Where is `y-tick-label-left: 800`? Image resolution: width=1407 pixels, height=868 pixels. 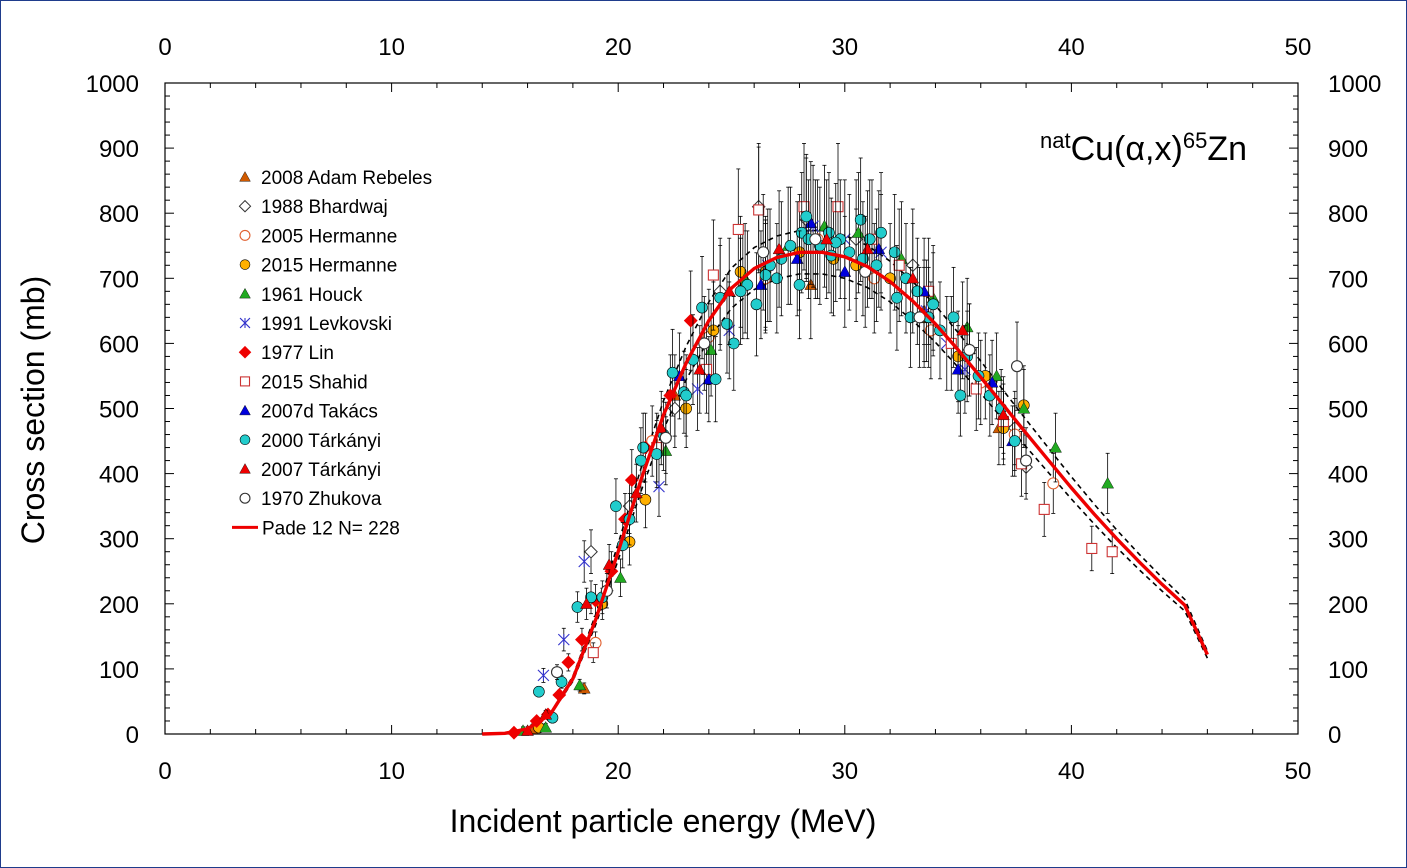
y-tick-label-left: 800 is located at coordinates (119, 214).